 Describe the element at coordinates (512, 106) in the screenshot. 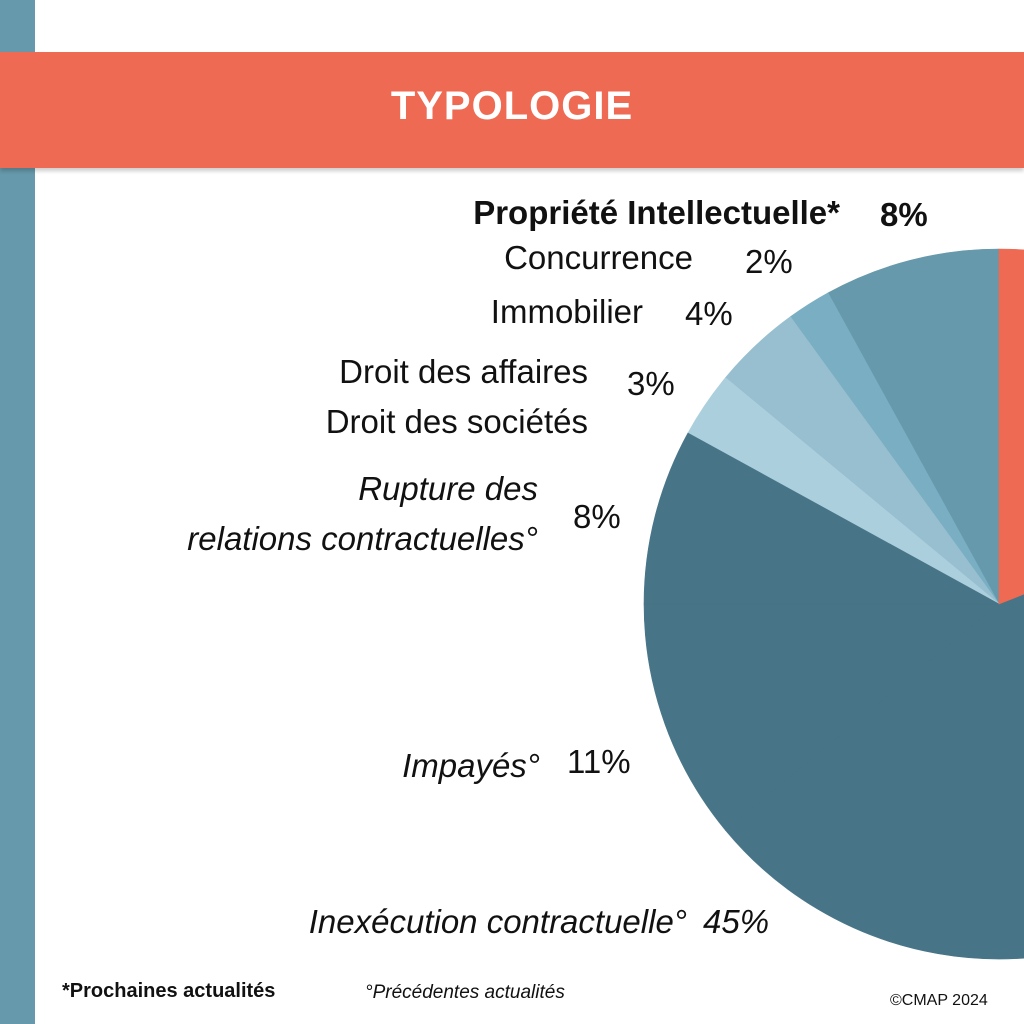

I see `page-title: TYPOLOGIE` at that location.